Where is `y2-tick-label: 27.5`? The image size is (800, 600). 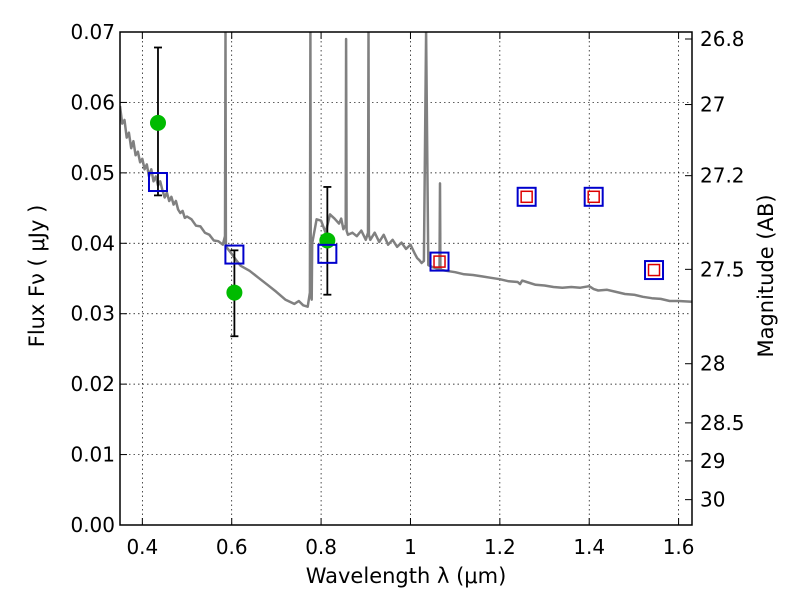 y2-tick-label: 27.5 is located at coordinates (722, 269).